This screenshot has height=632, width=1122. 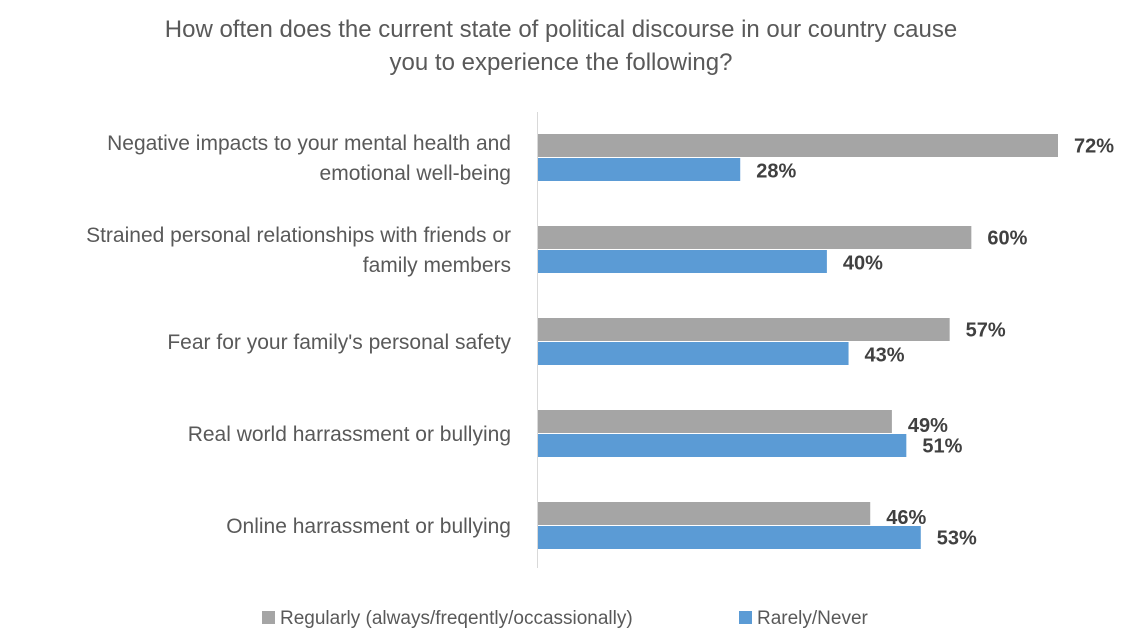 I want to click on data-label: 53%, so click(x=957, y=539).